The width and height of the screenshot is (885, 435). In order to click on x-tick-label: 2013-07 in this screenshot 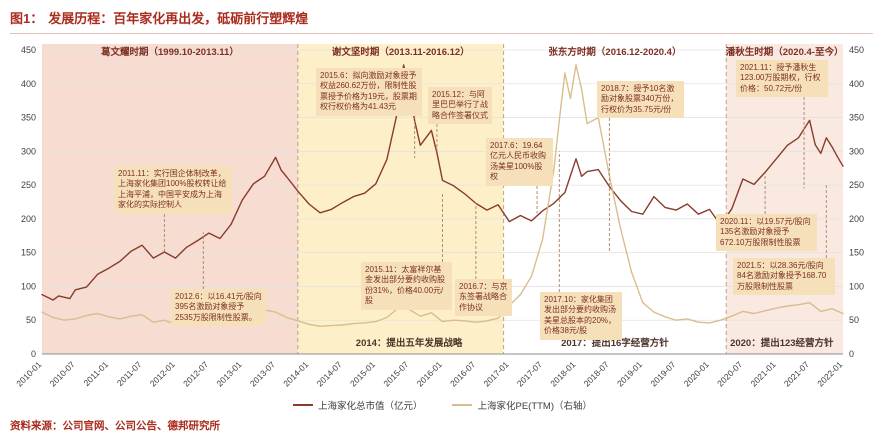, I will do `click(262, 373)`.